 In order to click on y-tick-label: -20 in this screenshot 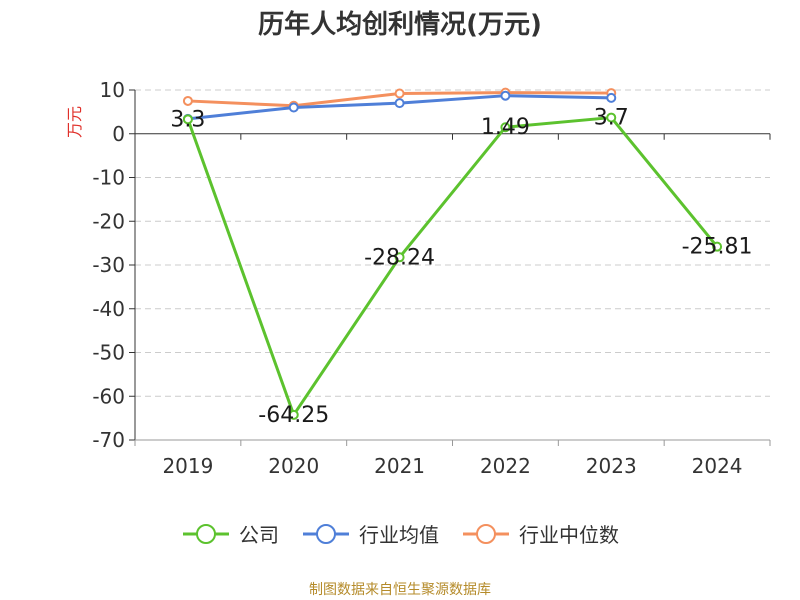, I will do `click(108, 221)`.